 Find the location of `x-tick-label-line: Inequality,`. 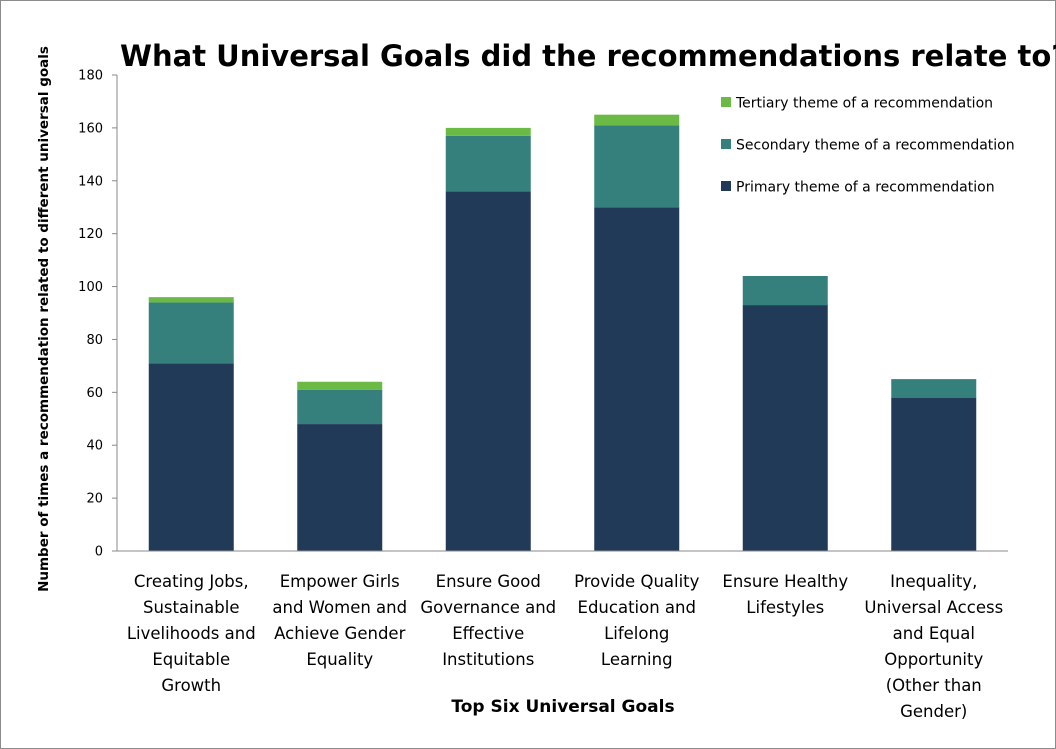

x-tick-label-line: Inequality, is located at coordinates (933, 581).